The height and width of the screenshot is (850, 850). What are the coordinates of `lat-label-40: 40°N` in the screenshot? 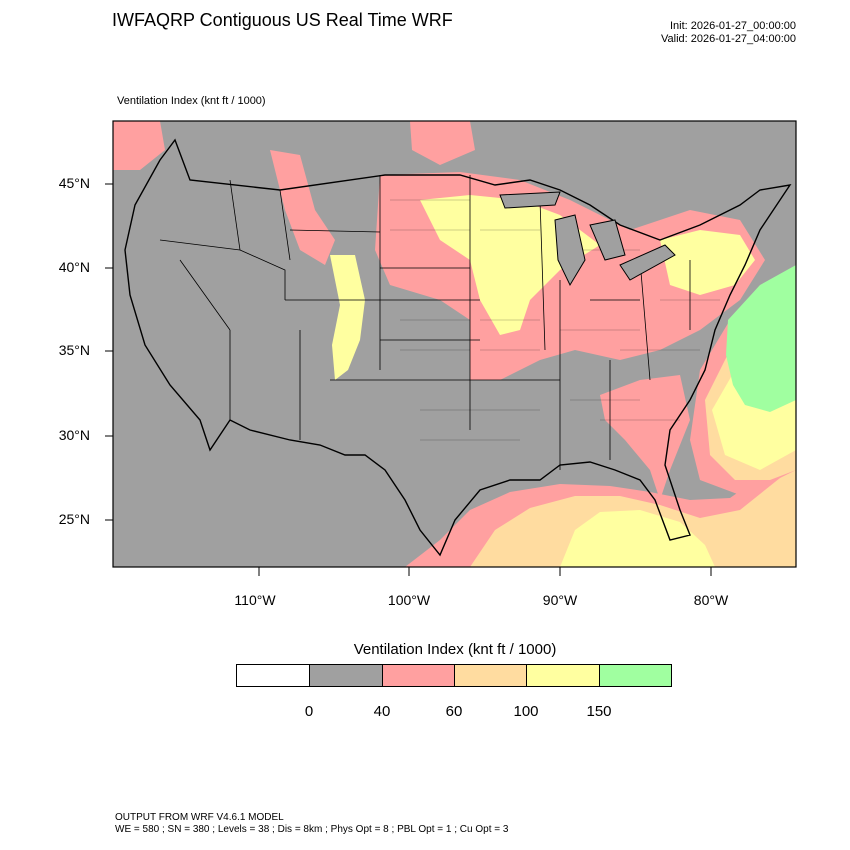 It's located at (74, 267).